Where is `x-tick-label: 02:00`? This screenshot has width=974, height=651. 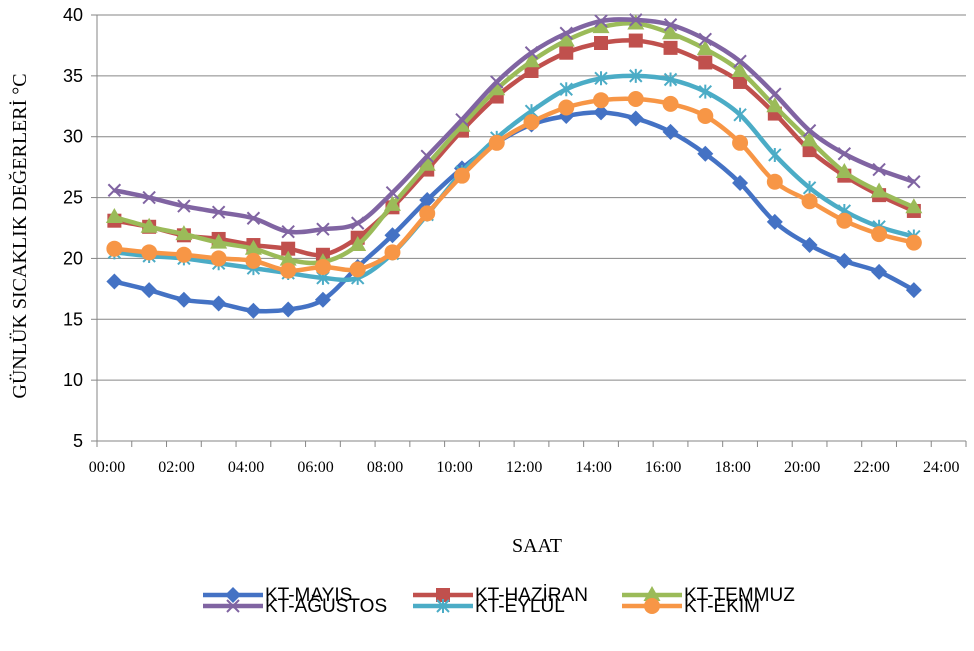 x-tick-label: 02:00 is located at coordinates (176, 467).